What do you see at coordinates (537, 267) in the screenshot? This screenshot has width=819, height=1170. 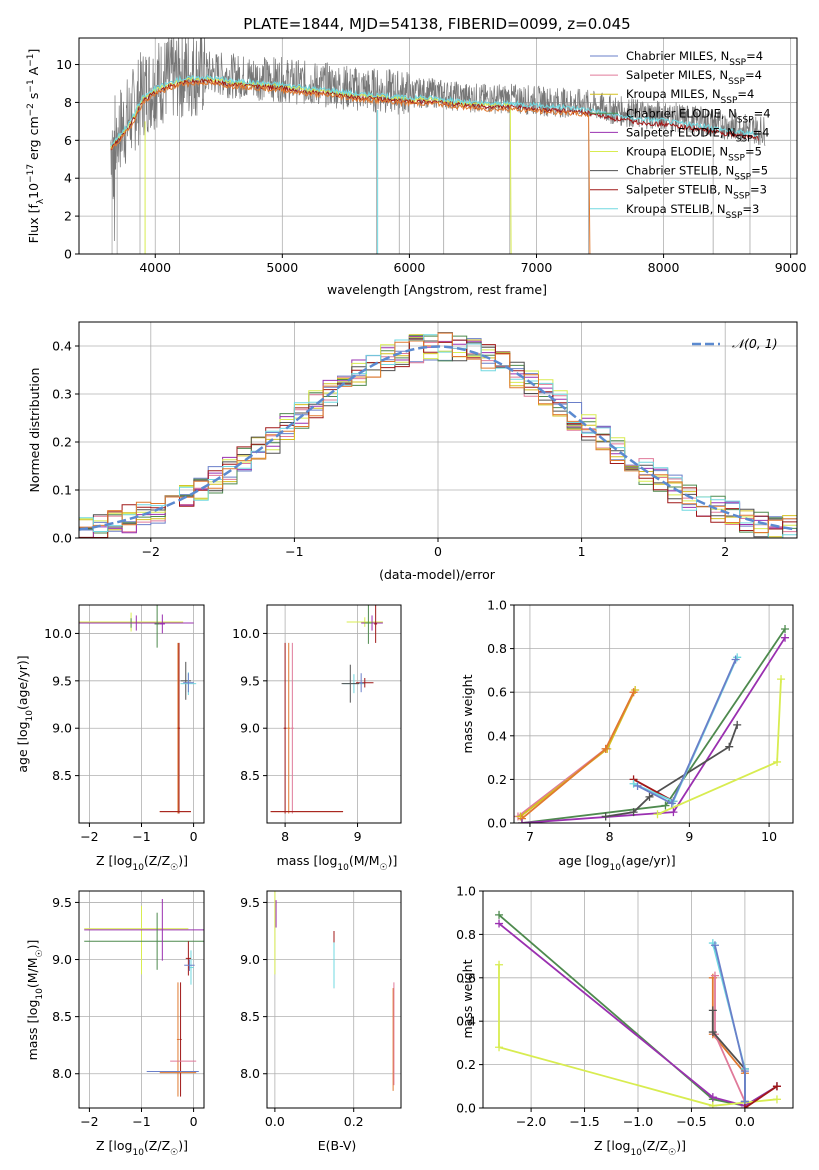 I see `tick-label-x: 7000` at bounding box center [537, 267].